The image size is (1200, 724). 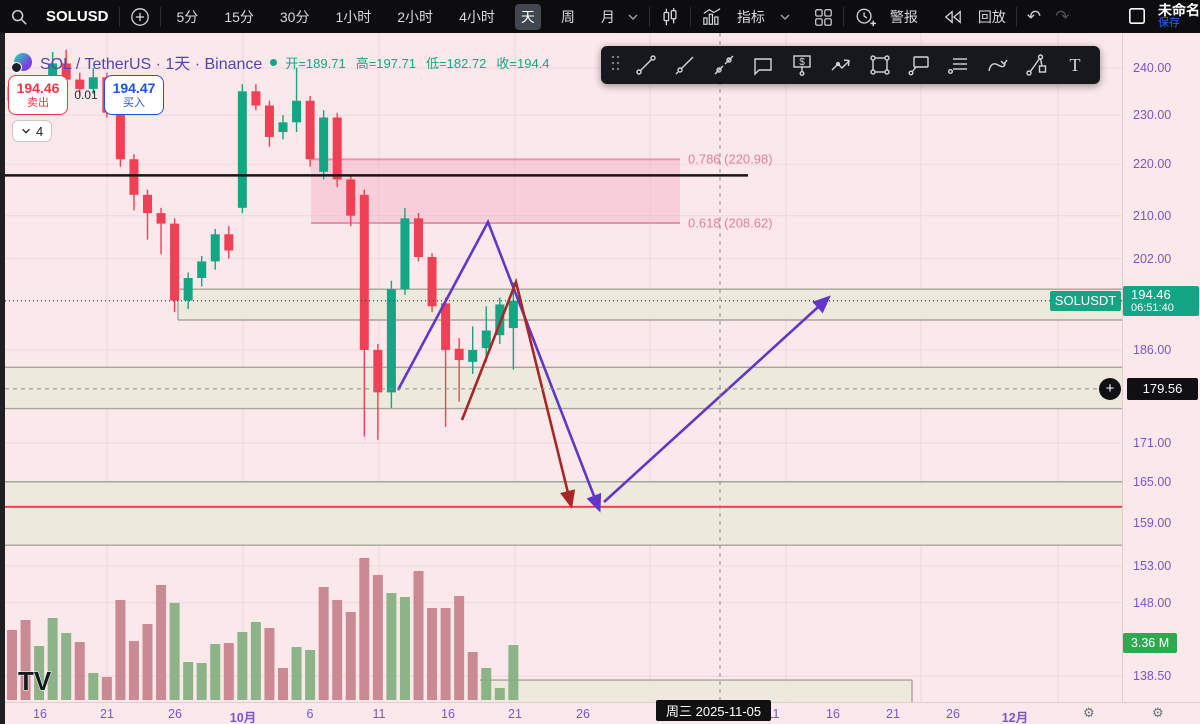 I want to click on alert-clock-icon, so click(x=865, y=17).